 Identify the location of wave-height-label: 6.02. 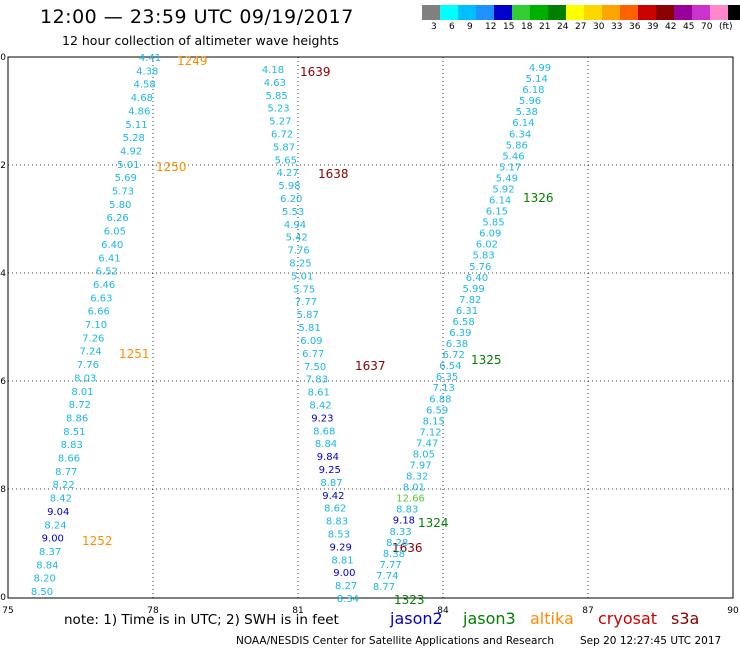
(487, 245).